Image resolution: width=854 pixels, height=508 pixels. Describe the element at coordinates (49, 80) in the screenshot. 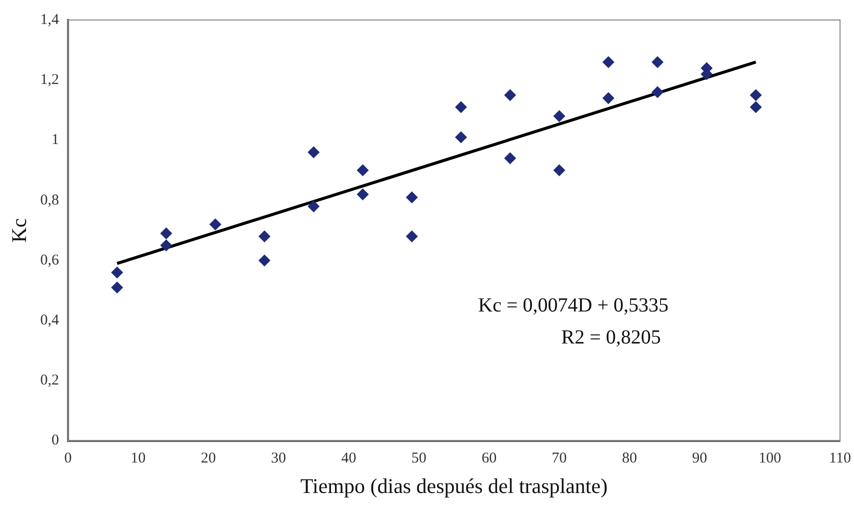

I see `y-tick-label: 1,2` at that location.